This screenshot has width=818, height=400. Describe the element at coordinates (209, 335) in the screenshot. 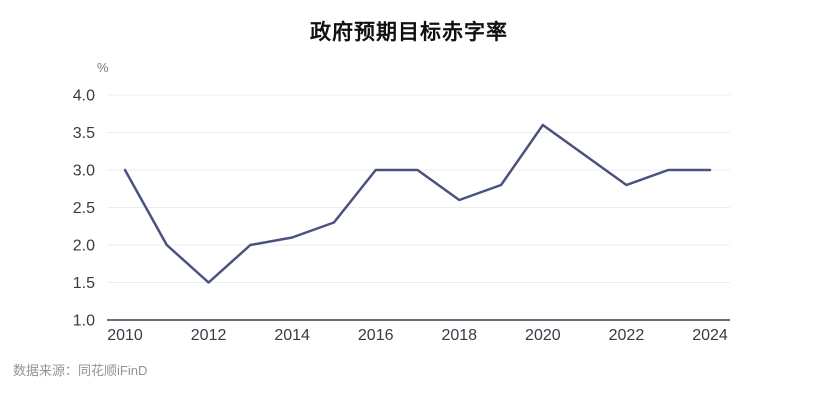

I see `x-tick-label: 2012` at that location.